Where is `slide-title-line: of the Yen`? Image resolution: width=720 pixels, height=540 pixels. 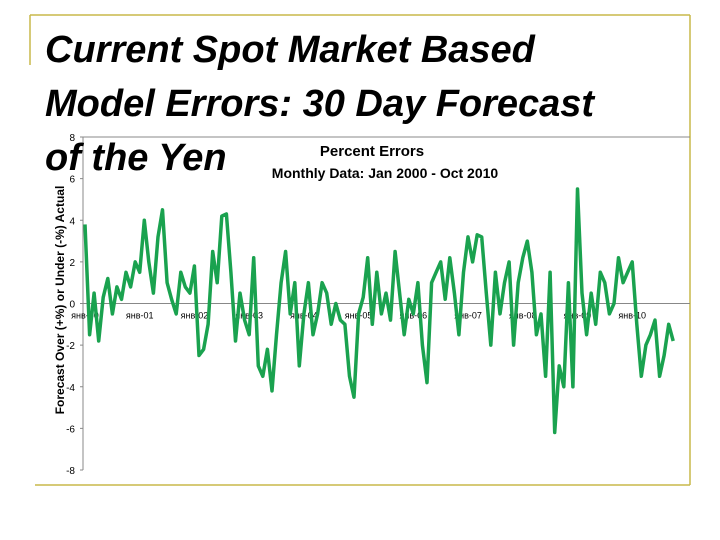 slide-title-line: of the Yen is located at coordinates (136, 158).